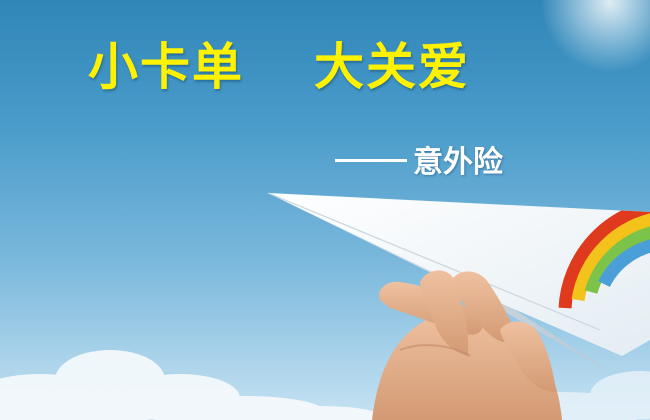 The image size is (650, 420). I want to click on headline-part-1: 小卡单, so click(166, 67).